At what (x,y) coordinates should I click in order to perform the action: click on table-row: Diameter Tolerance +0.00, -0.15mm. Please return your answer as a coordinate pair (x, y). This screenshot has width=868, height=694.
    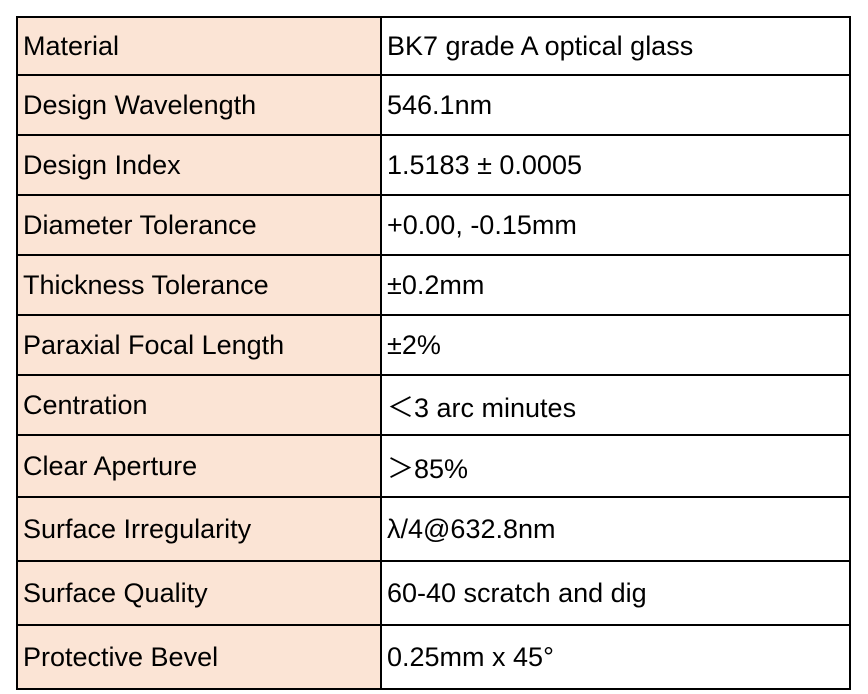
    Looking at the image, I should click on (433, 225).